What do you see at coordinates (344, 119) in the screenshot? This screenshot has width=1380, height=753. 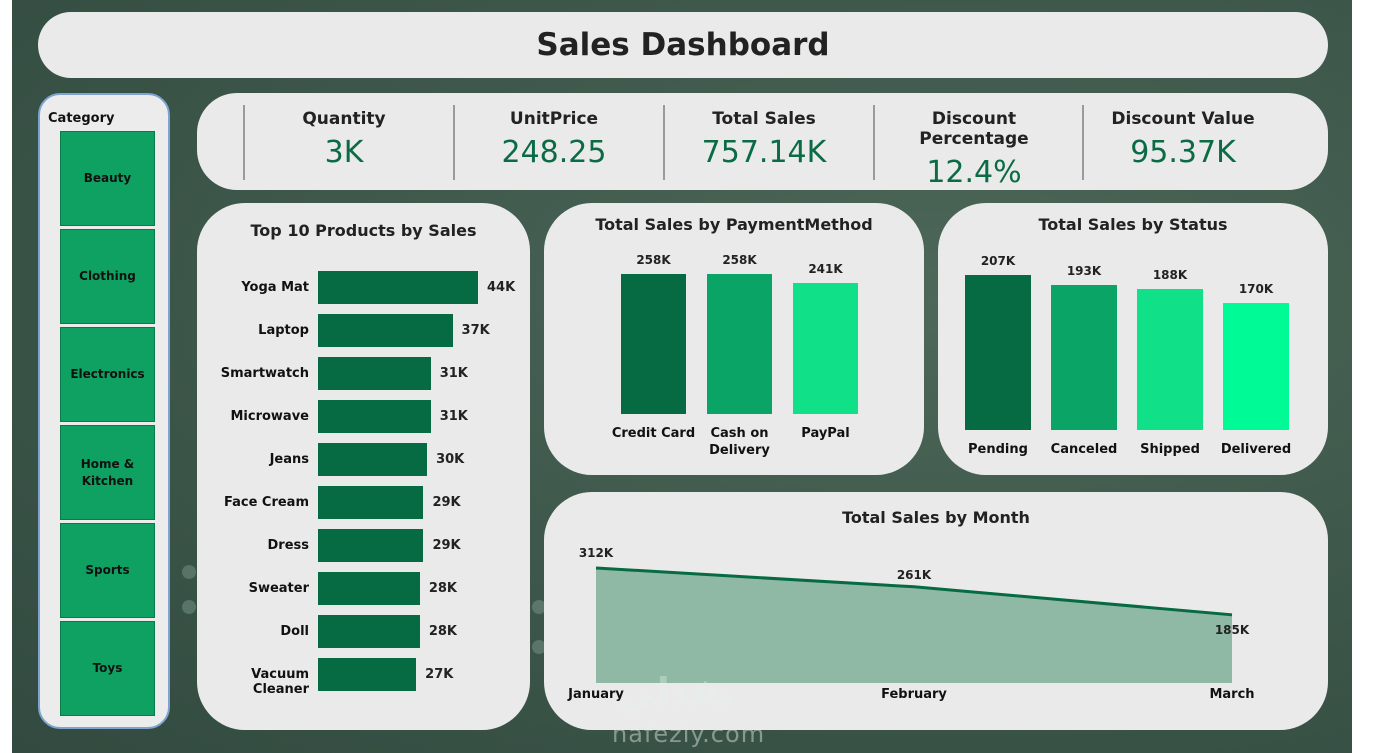 I see `kpi-label: Quantity` at bounding box center [344, 119].